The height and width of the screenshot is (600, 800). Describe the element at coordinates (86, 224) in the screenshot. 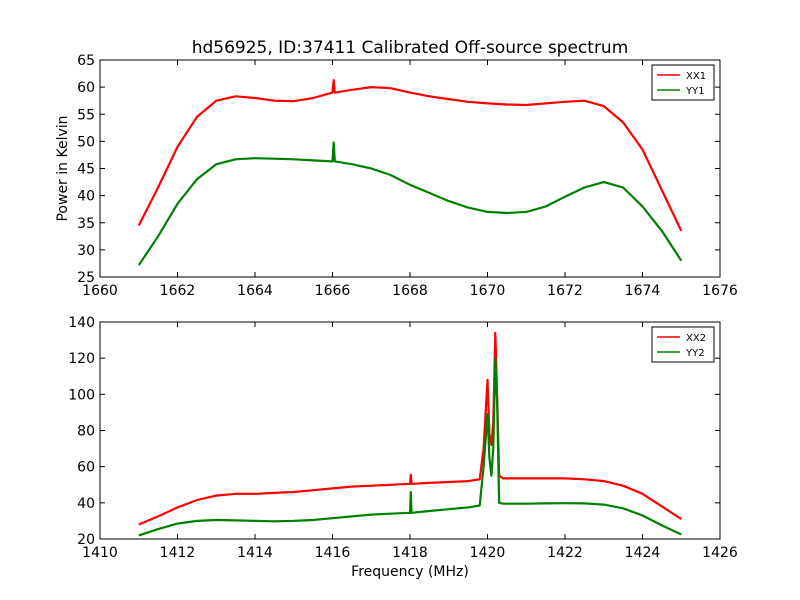

I see `y-tick-label: 35` at that location.